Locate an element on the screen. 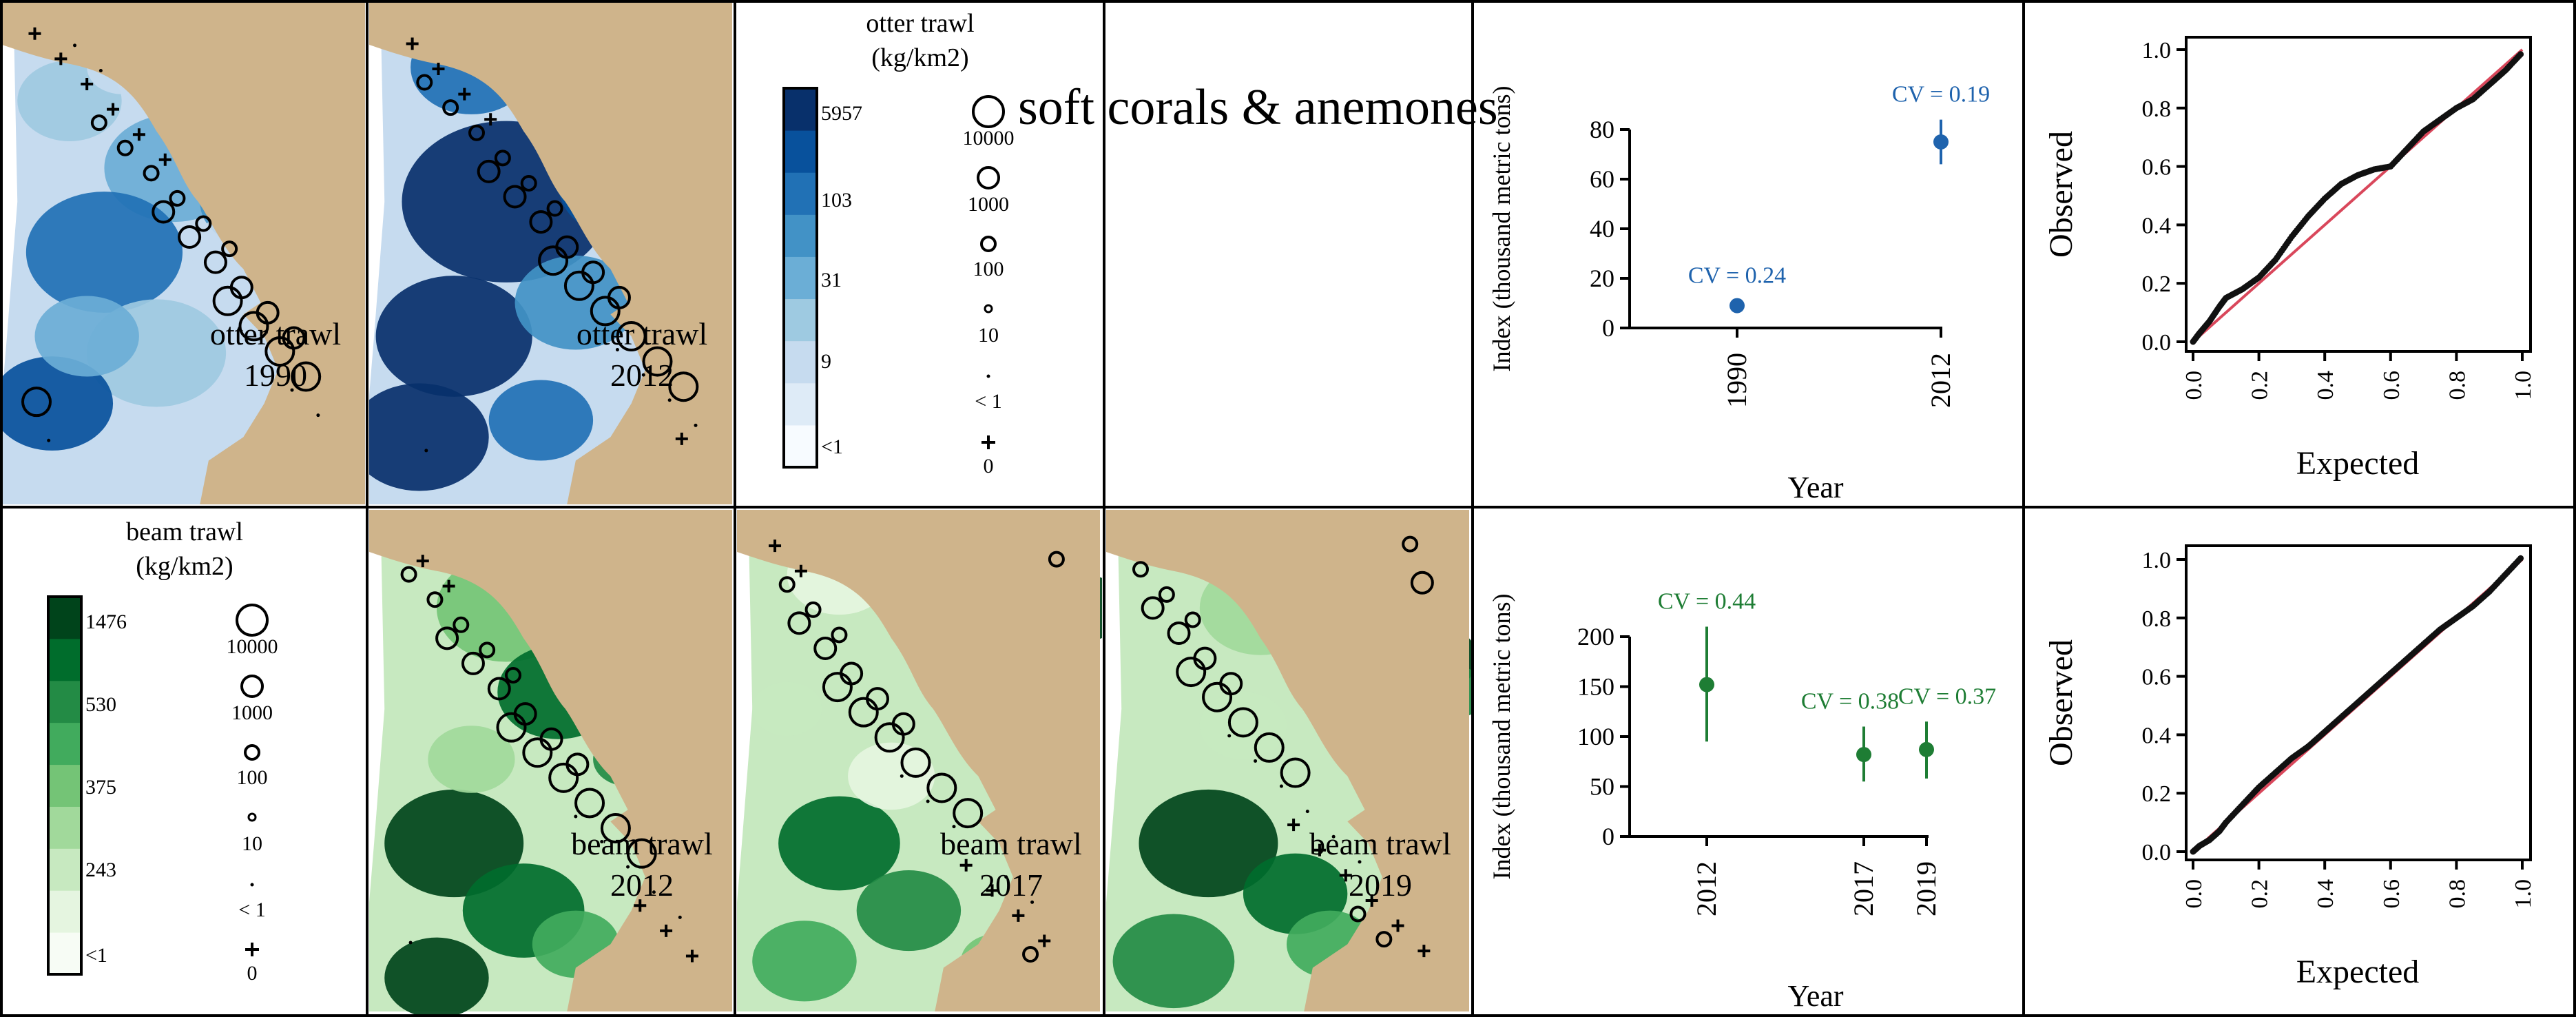  plot-frame is located at coordinates (2358, 702).